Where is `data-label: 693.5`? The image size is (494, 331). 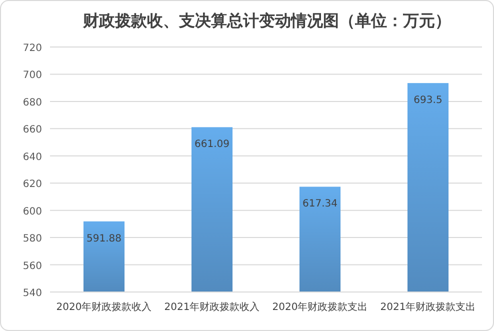 data-label: 693.5 is located at coordinates (428, 100).